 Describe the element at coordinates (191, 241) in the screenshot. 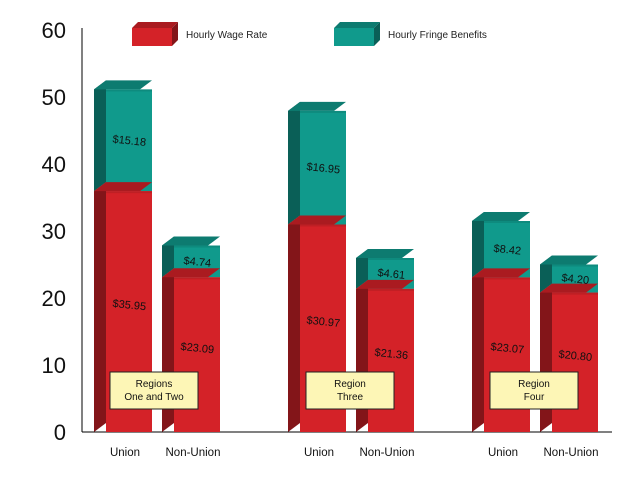

I see `bar-fringe-2-top` at that location.